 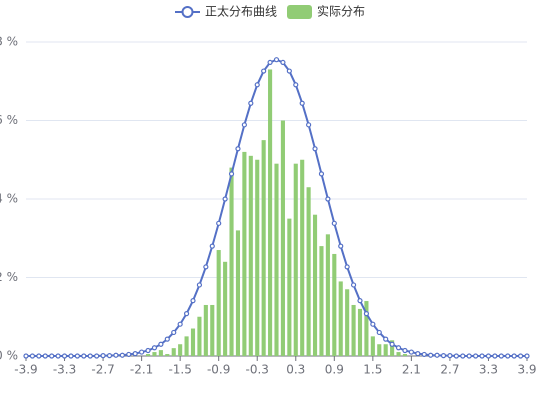 What do you see at coordinates (241, 11) in the screenshot?
I see `legend-label: 正太分布曲线` at bounding box center [241, 11].